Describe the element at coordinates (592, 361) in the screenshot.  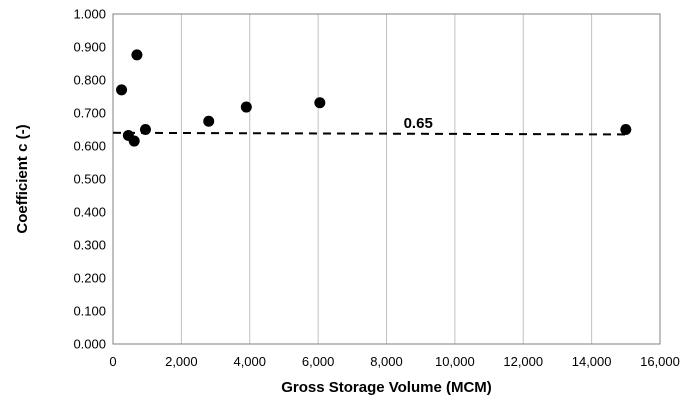
I see `x-tick-label: 14,000` at that location.